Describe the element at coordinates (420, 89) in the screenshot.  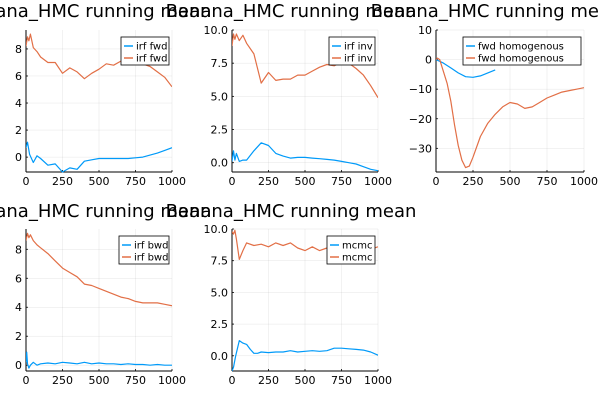
I see `y-tick-label: −10` at that location.